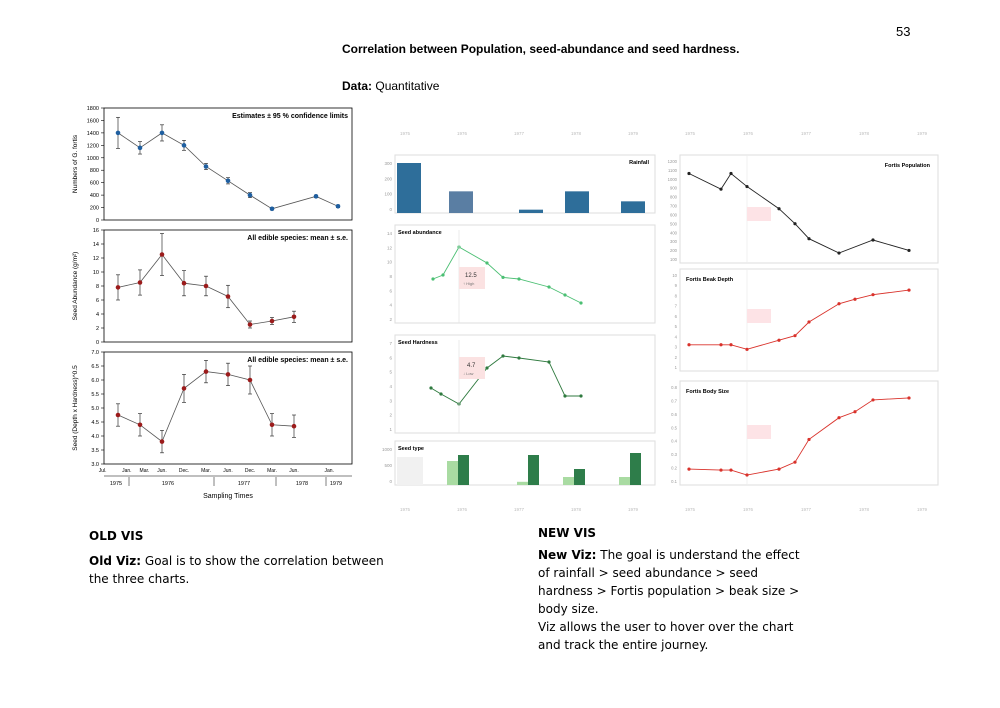 The image size is (1000, 708). Describe the element at coordinates (525, 184) in the screenshot. I see `new-rainfall-frame` at that location.